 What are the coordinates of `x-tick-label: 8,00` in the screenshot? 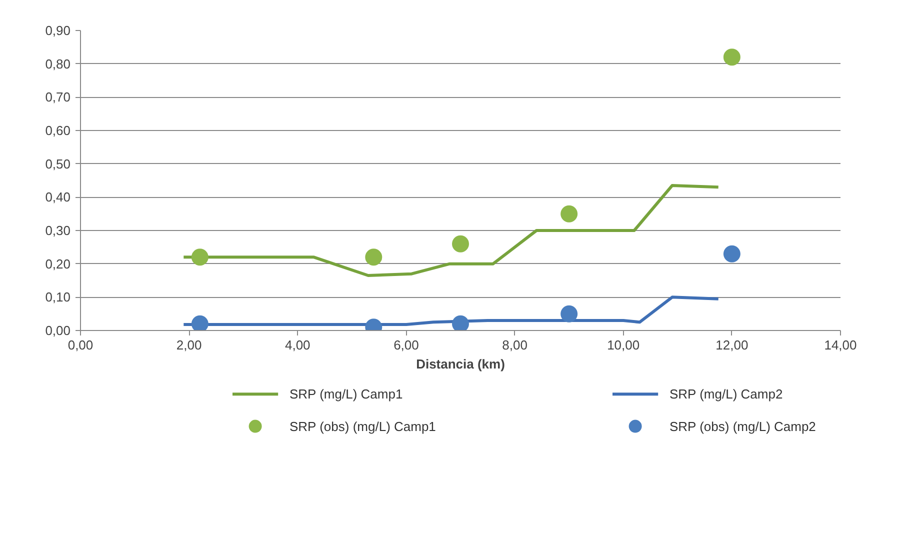 It's located at (515, 345).